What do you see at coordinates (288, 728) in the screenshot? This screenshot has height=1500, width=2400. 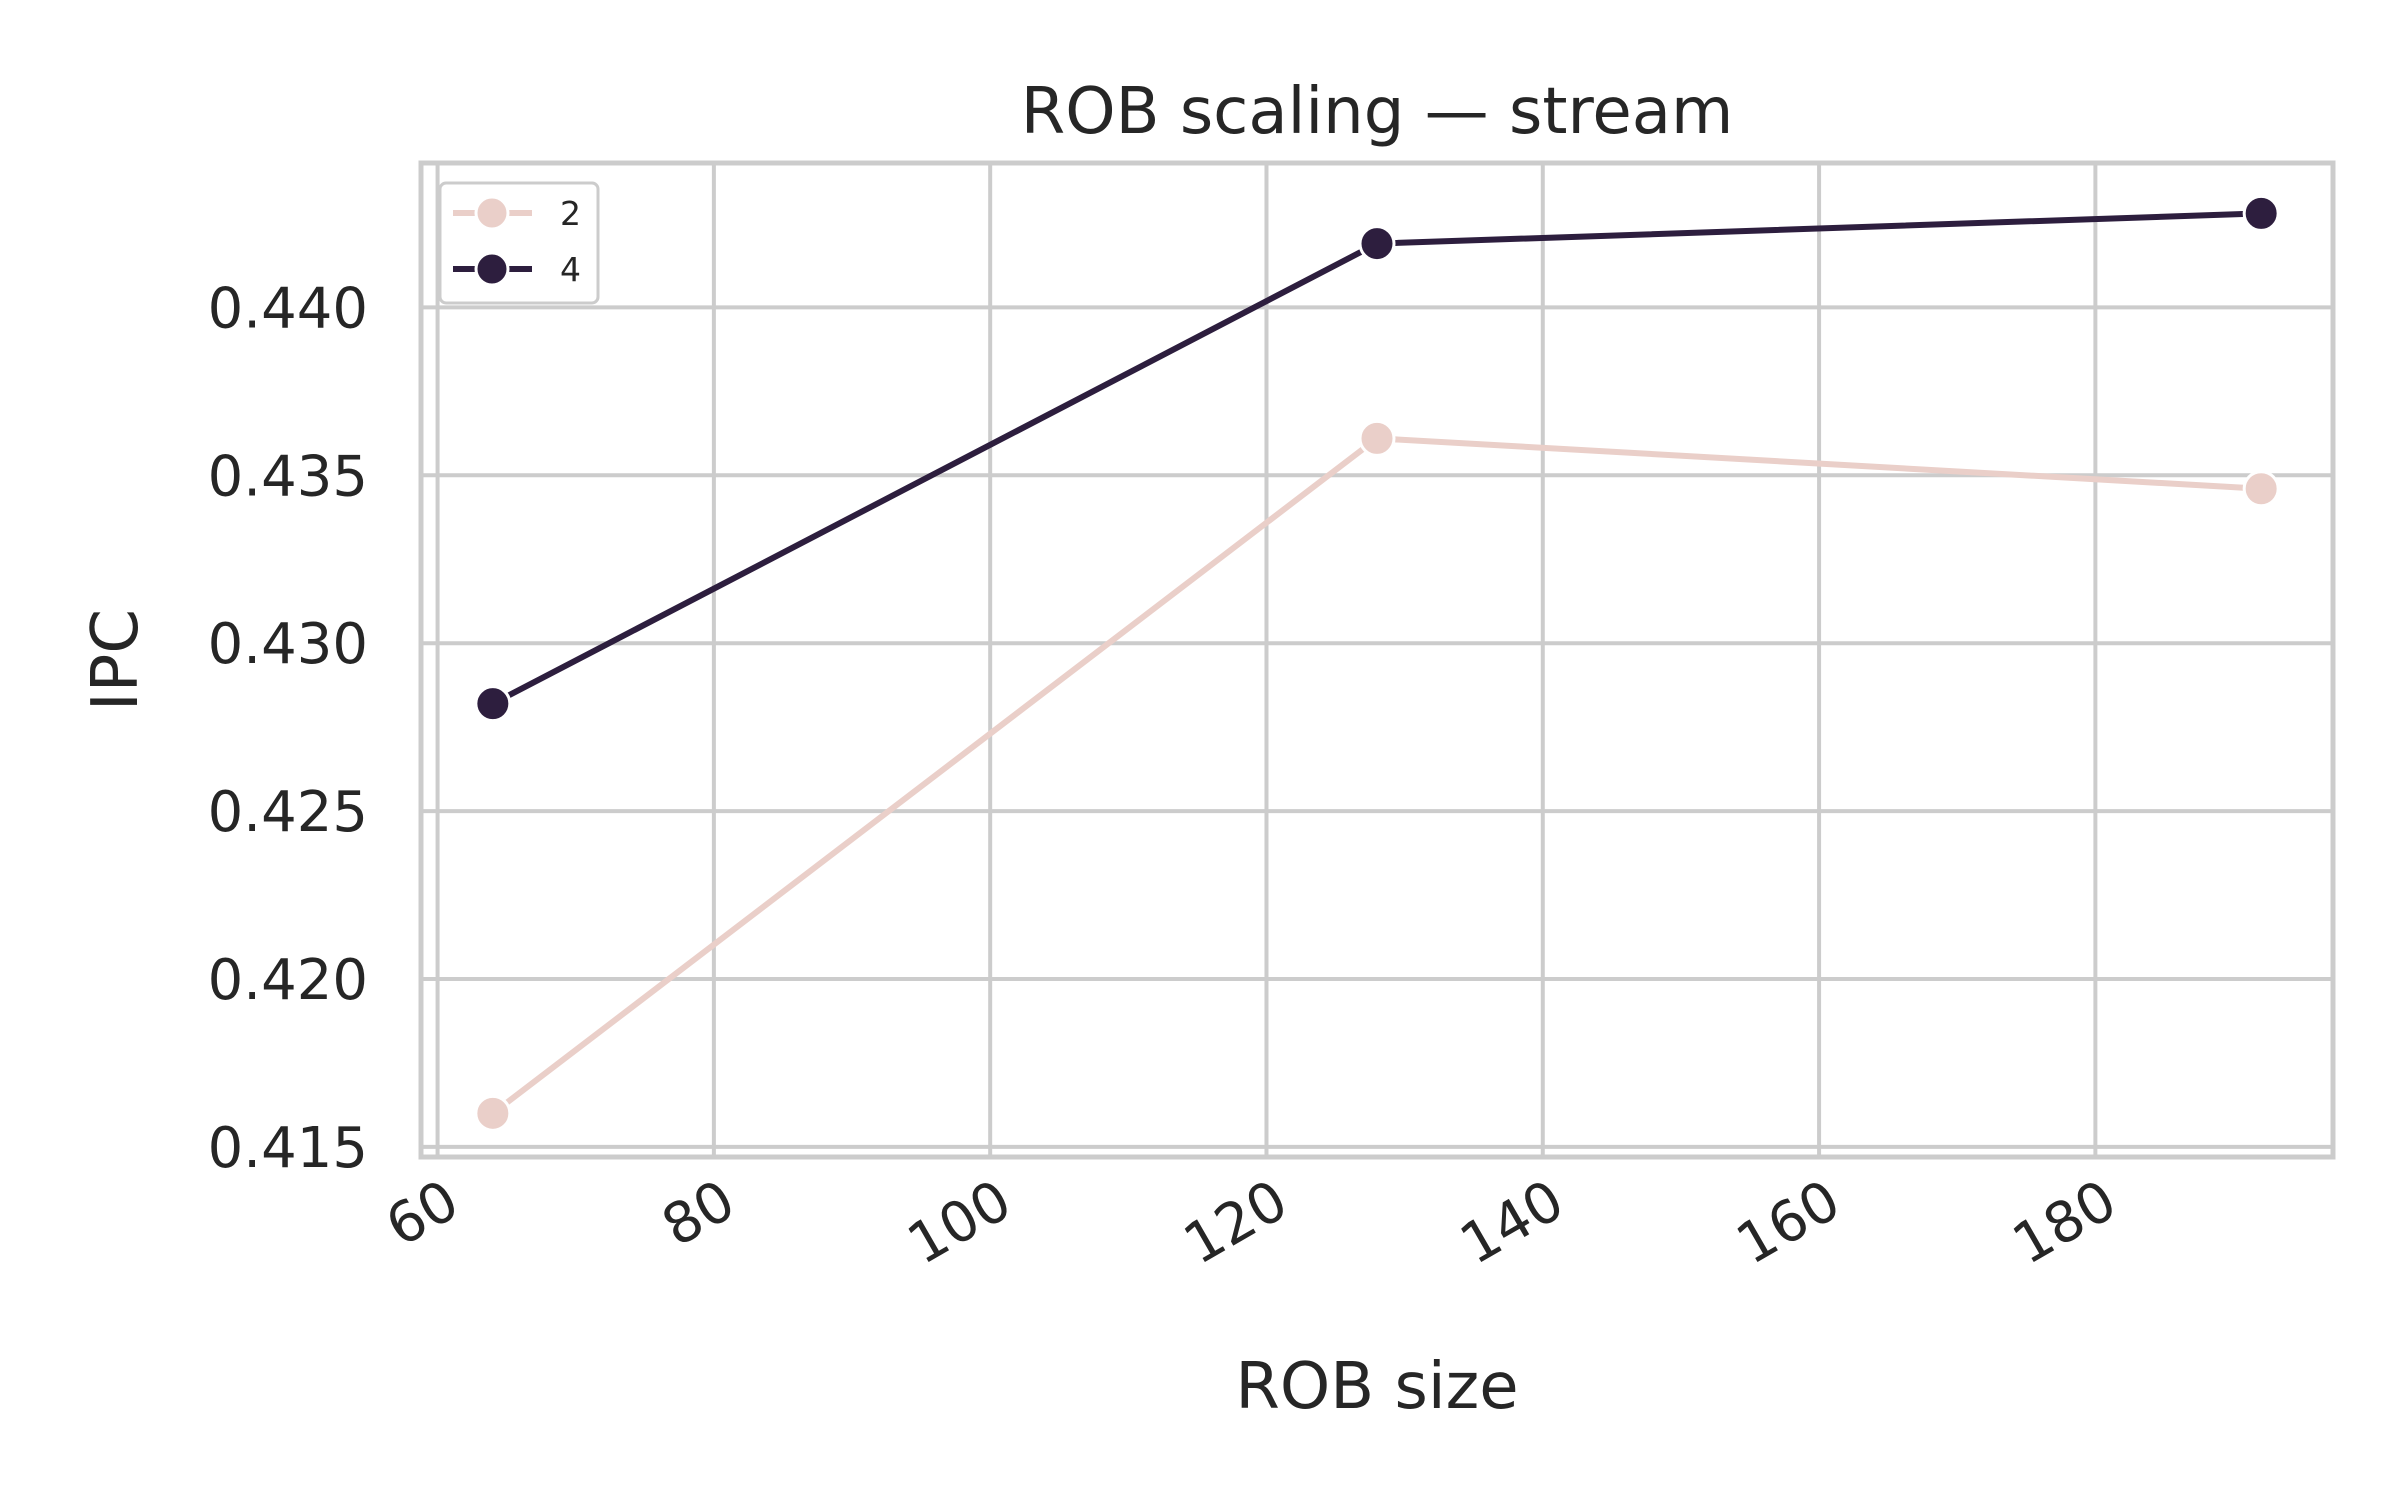 I see `y-tick-labels: 0.415 0.420 0.425 0.430 0.435 0.440` at bounding box center [288, 728].